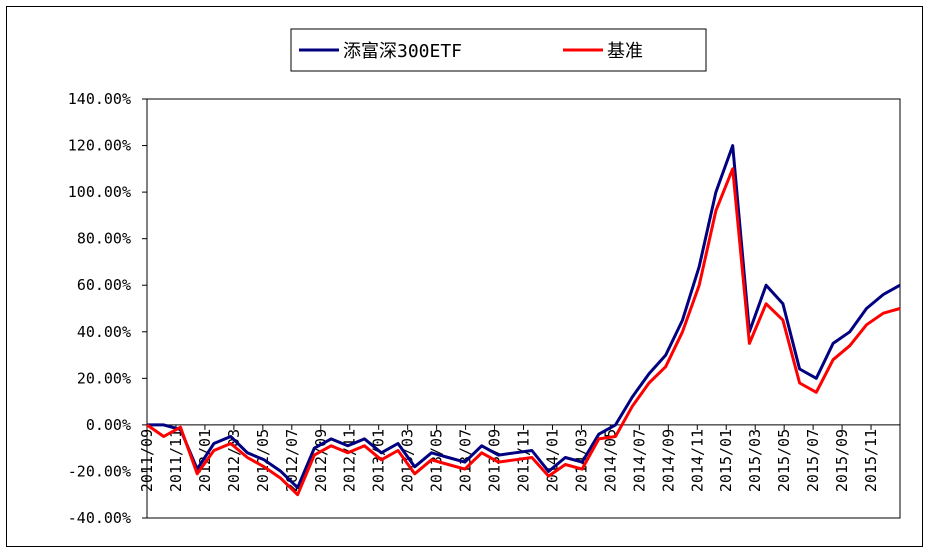 The image size is (931, 554). What do you see at coordinates (402, 51) in the screenshot?
I see `legend-label-fund: 添富深300ETF` at bounding box center [402, 51].